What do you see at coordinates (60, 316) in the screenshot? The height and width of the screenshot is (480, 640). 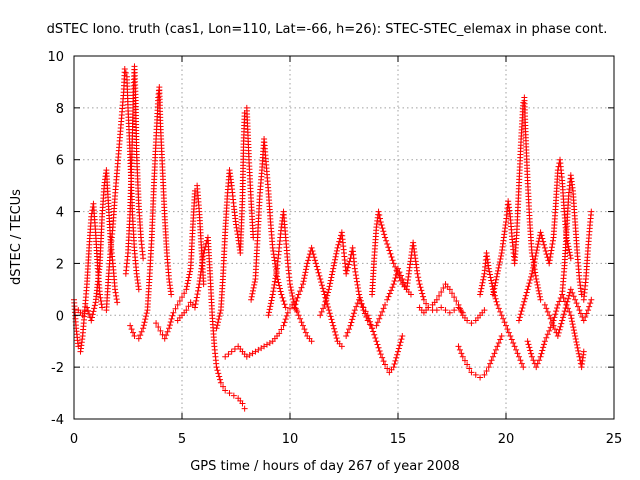 I see `y-tick-label: 0` at bounding box center [60, 316].